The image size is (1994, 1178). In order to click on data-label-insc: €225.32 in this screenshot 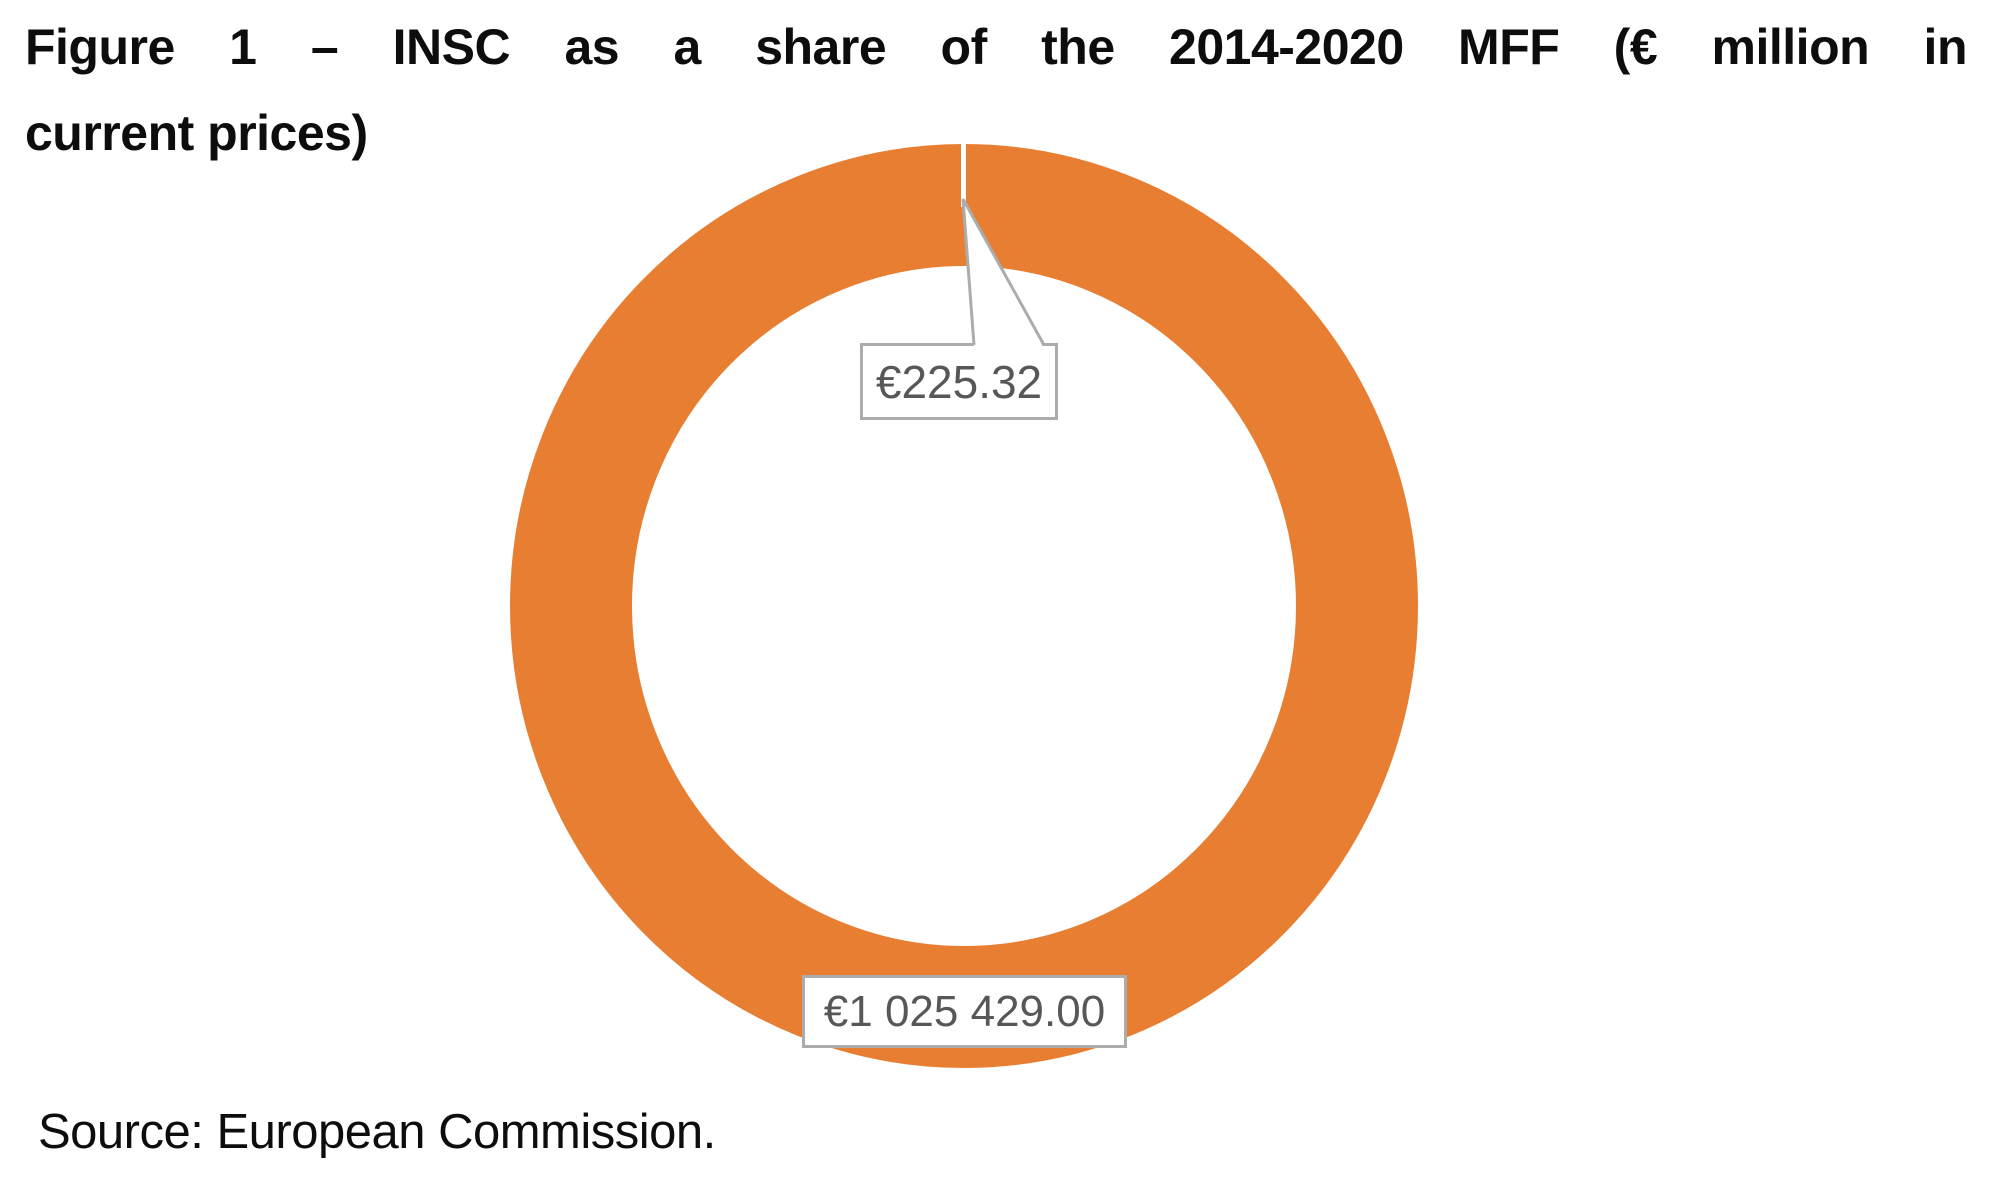, I will do `click(959, 381)`.